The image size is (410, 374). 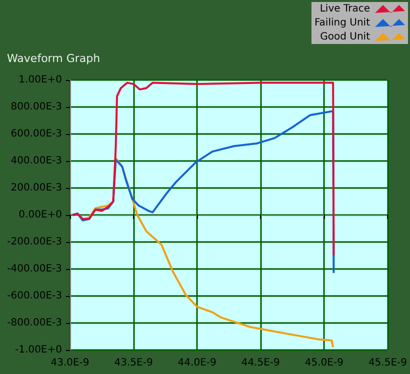 What do you see at coordinates (36, 188) in the screenshot?
I see `y-tick-label: 200.00E-3` at bounding box center [36, 188].